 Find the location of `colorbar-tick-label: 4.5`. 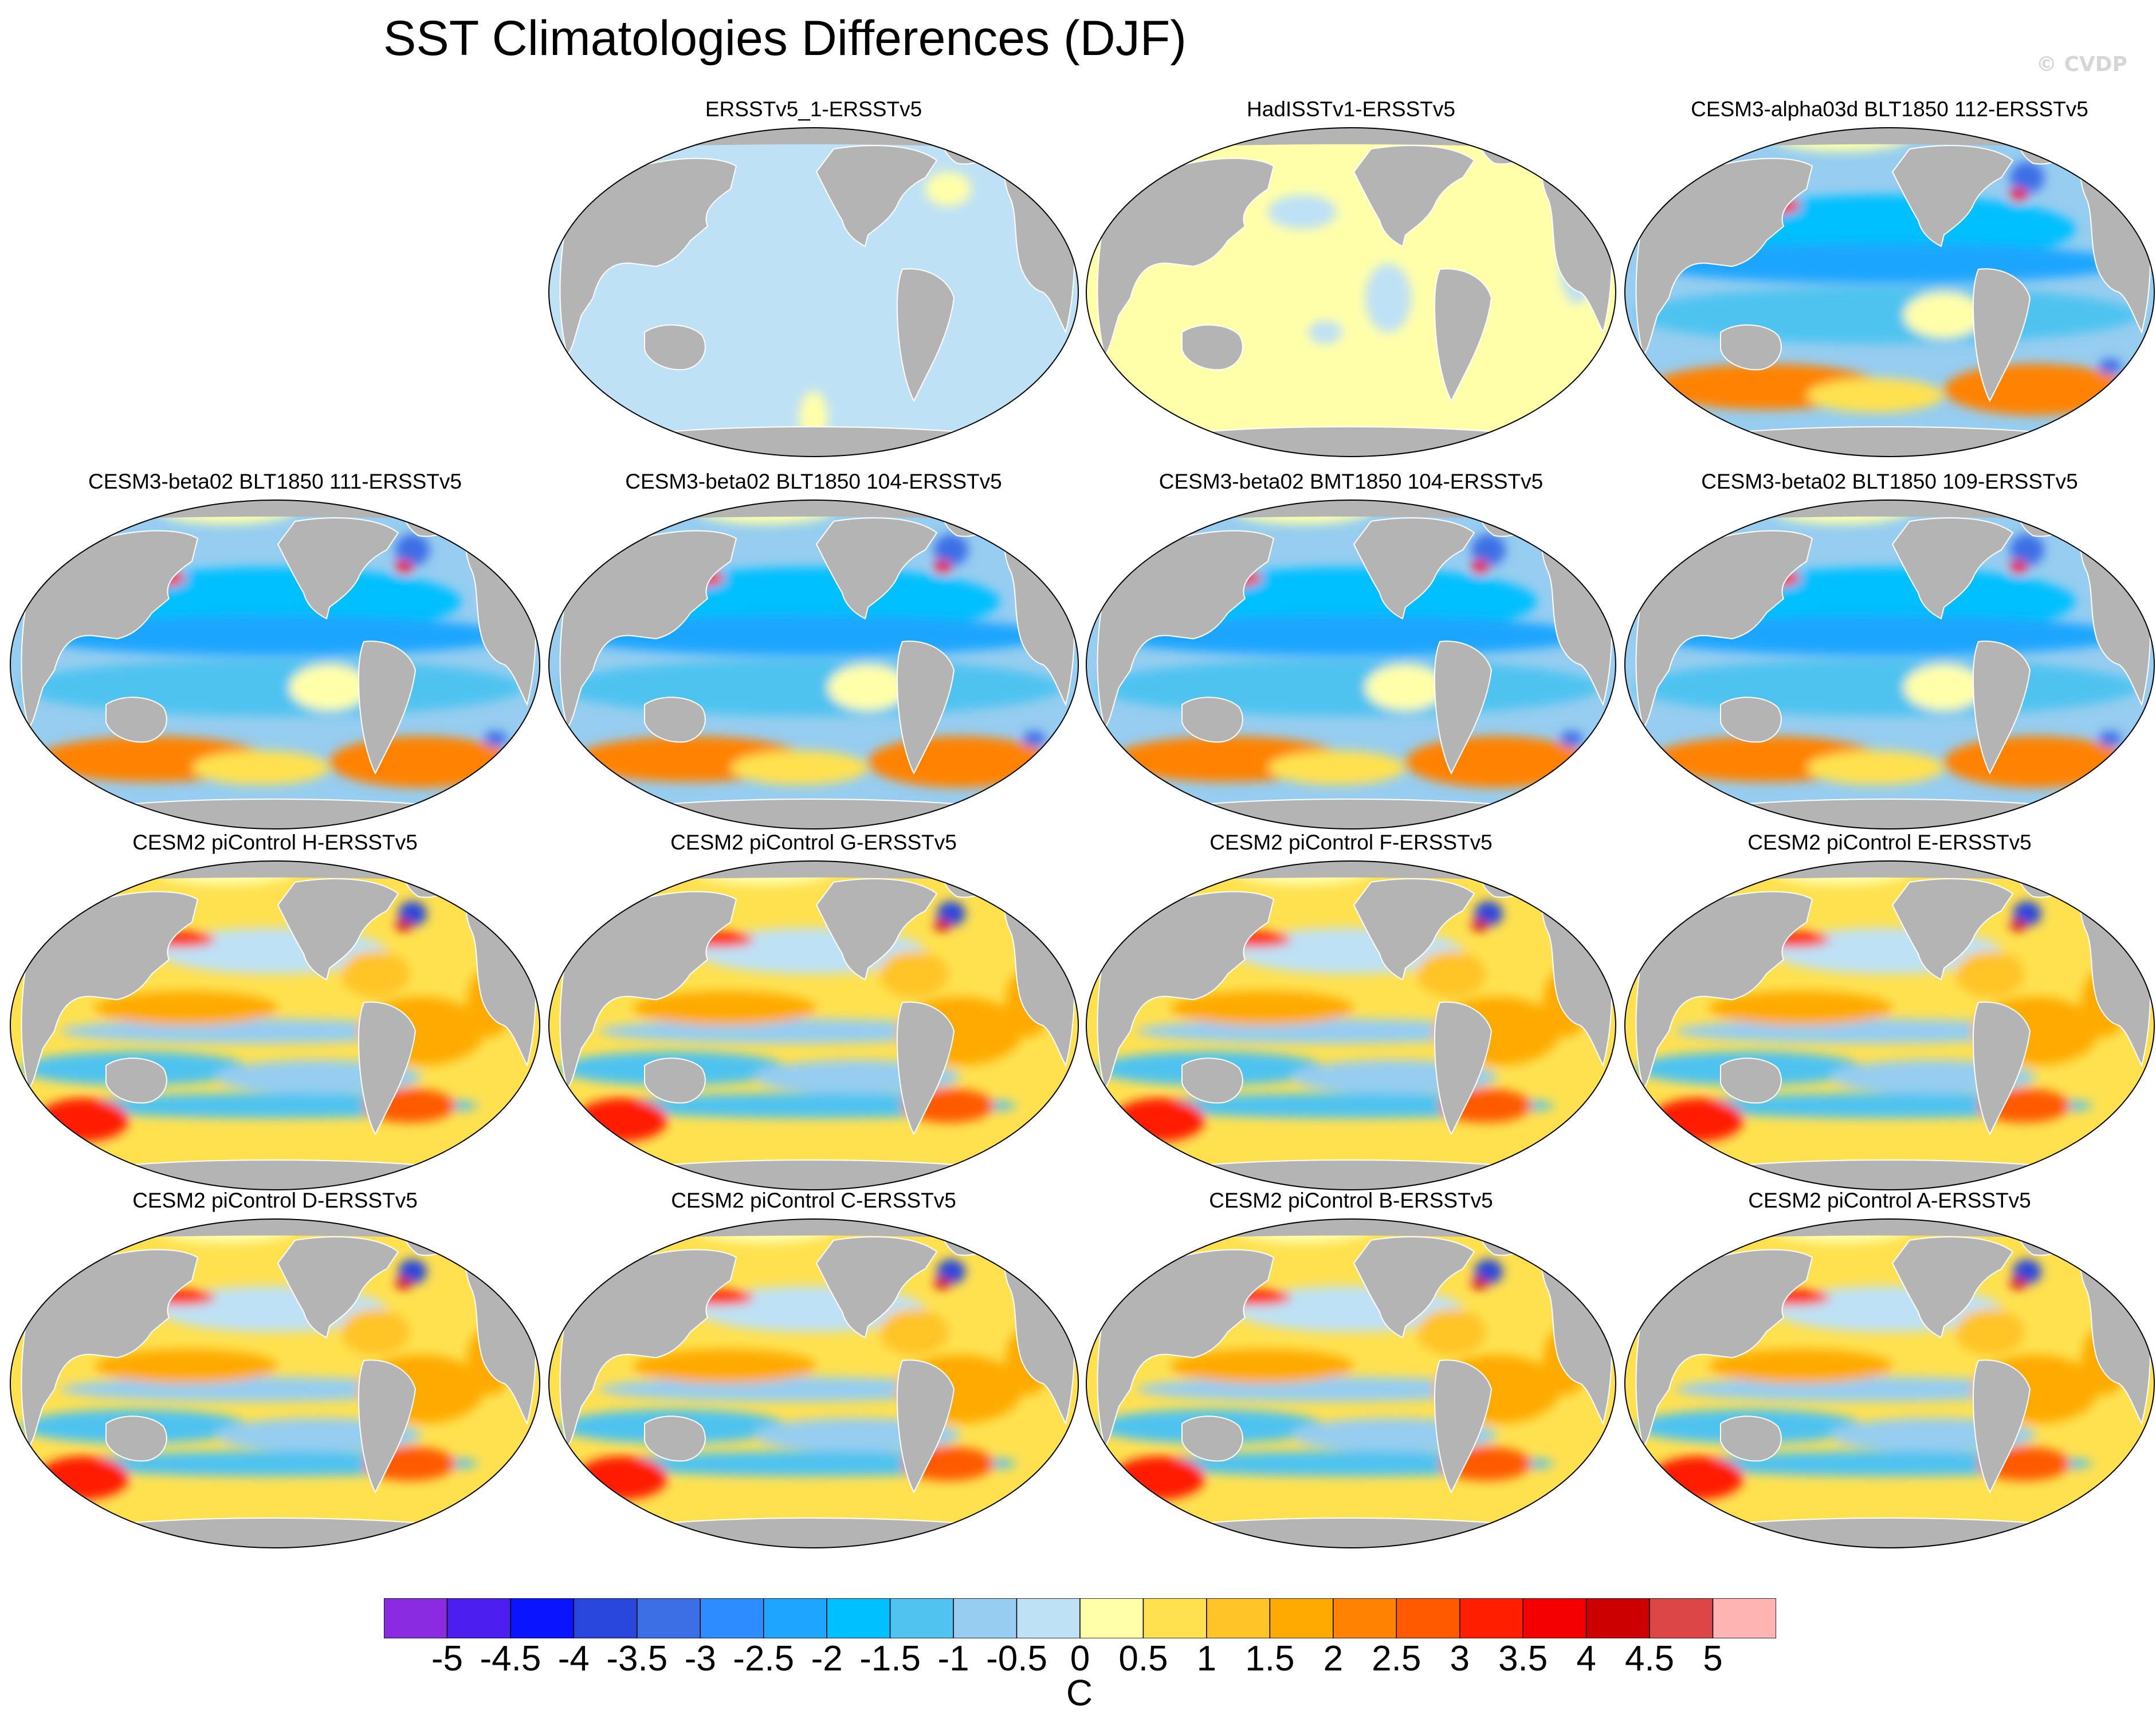

colorbar-tick-label: 4.5 is located at coordinates (1649, 1658).